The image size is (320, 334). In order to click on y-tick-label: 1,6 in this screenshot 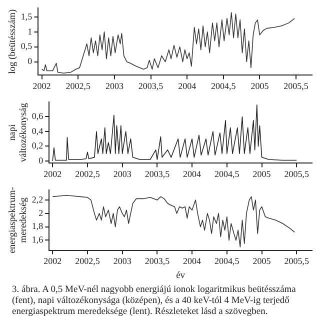, I will do `click(38, 239)`.